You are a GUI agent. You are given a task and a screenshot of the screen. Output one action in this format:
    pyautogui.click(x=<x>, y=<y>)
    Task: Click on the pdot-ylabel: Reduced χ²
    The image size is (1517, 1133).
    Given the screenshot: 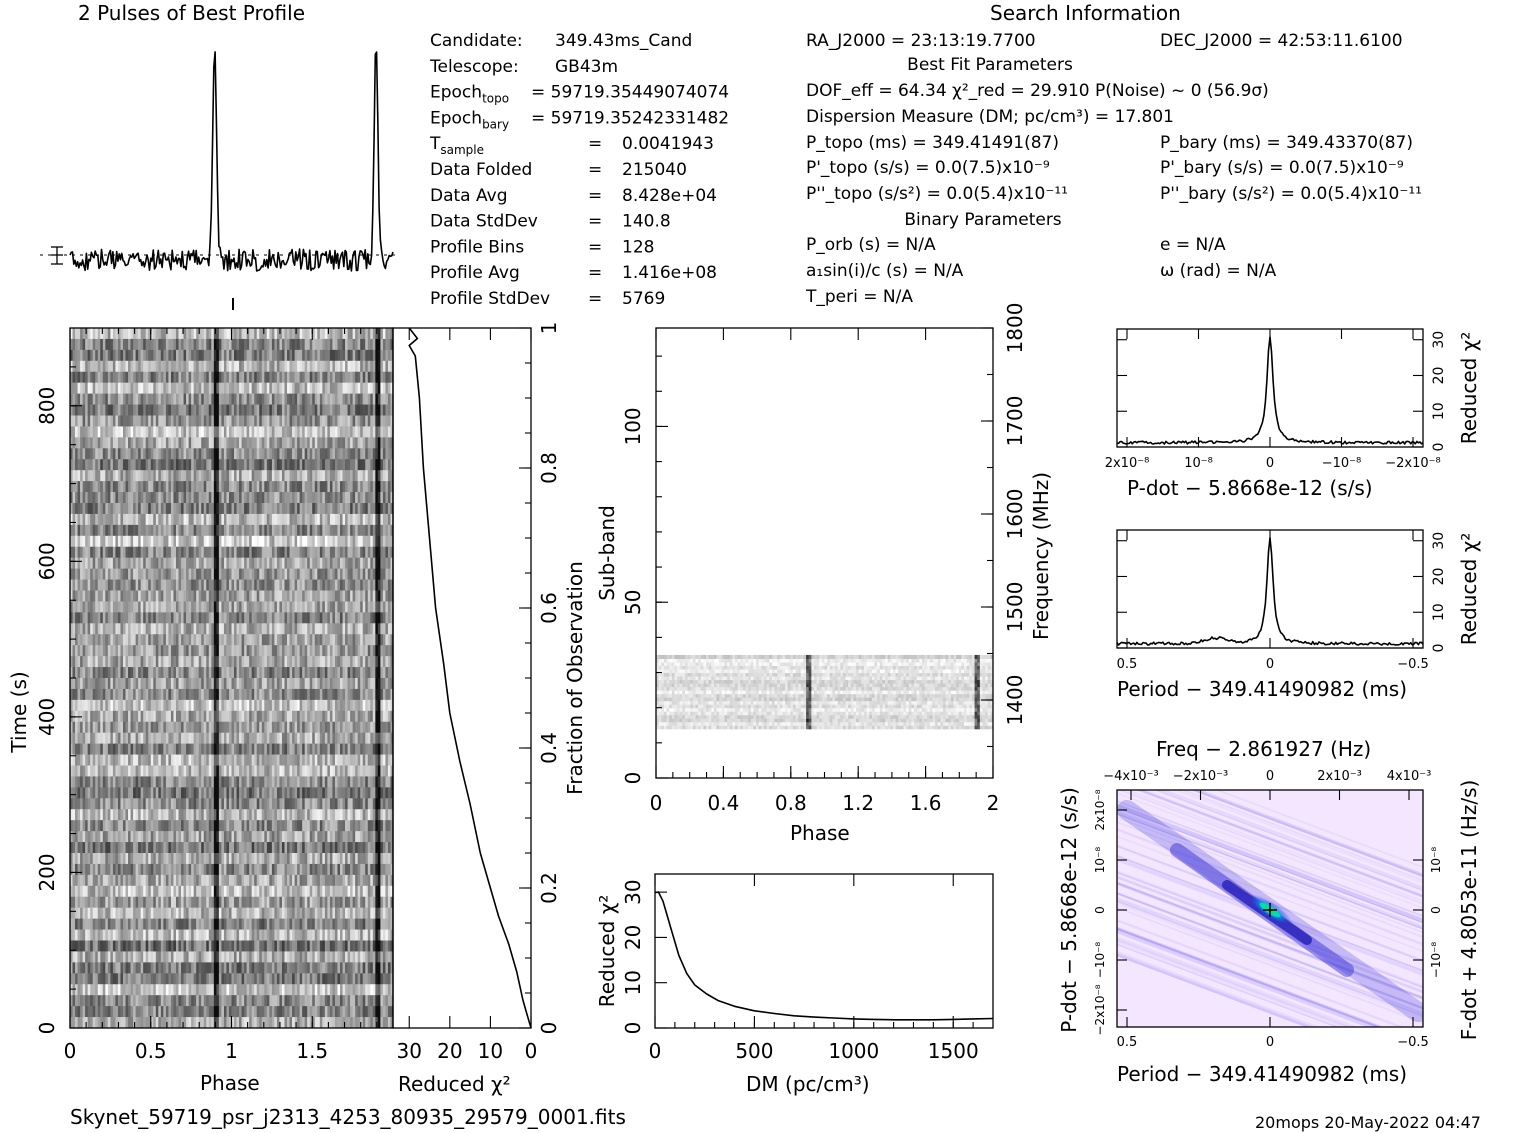 What is the action you would take?
    pyautogui.click(x=1469, y=388)
    